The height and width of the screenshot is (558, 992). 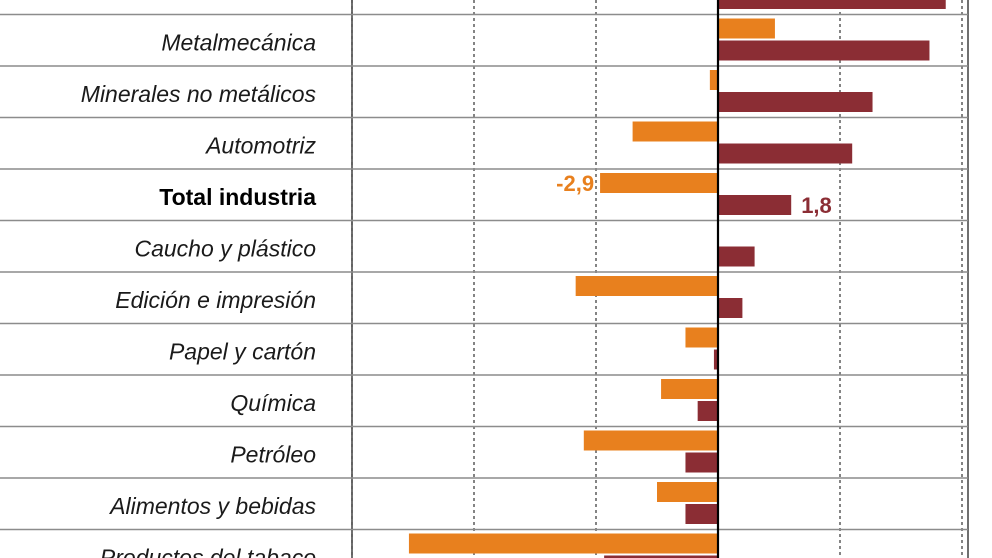 I want to click on category-label: Minerales no metálicos, so click(x=199, y=94).